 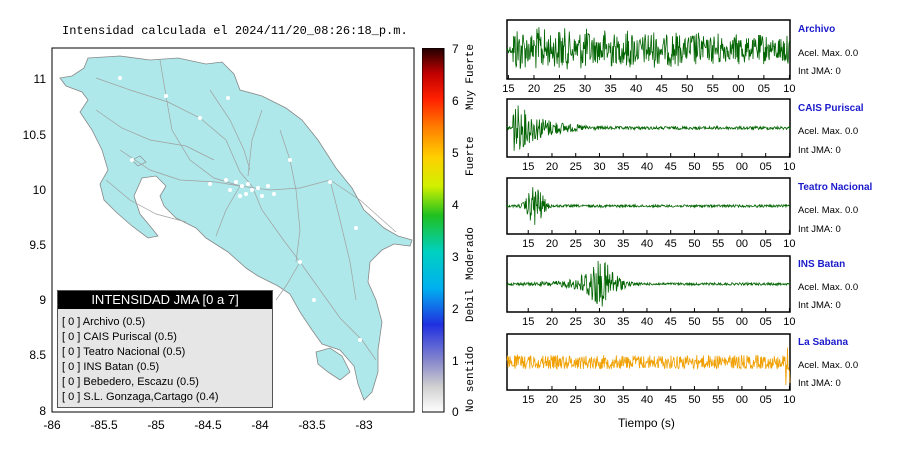 I want to click on map-xtick: -83.5, so click(x=312, y=425).